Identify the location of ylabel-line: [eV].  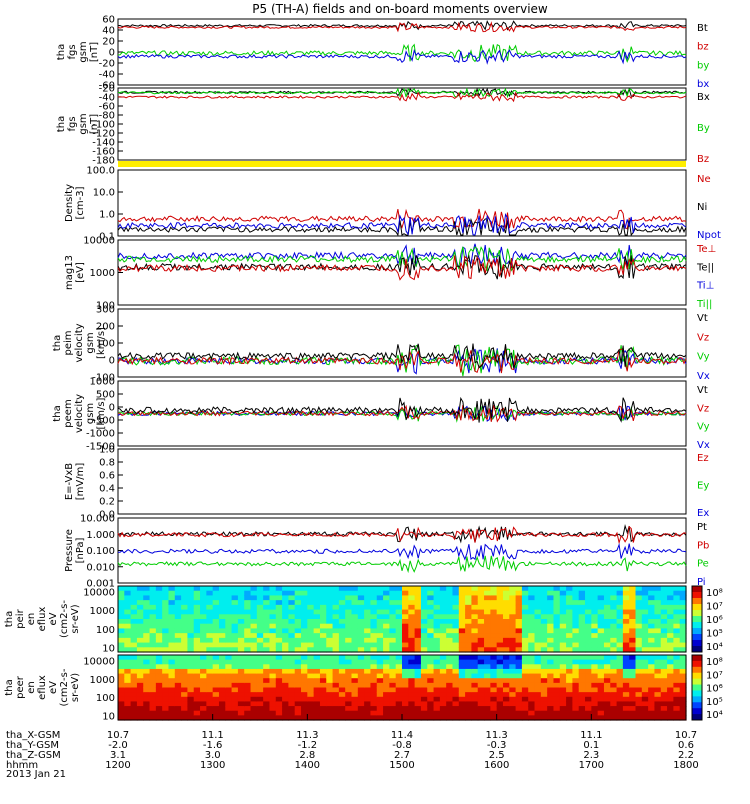
(80, 272).